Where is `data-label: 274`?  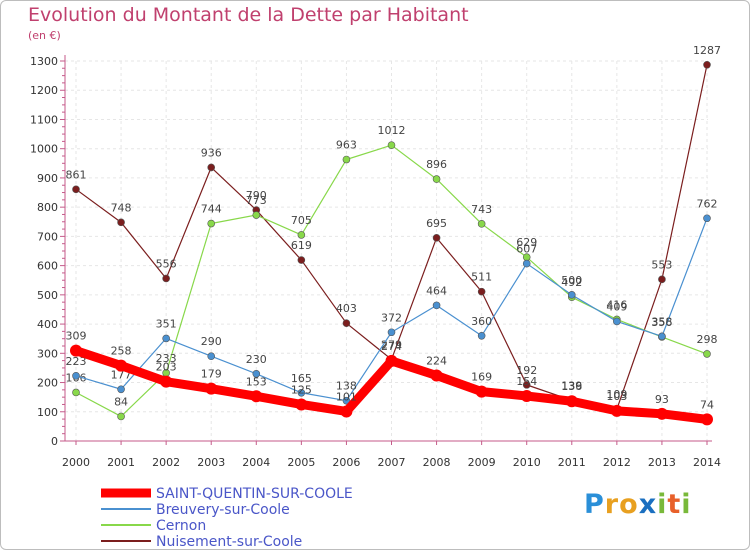 data-label: 274 is located at coordinates (391, 346).